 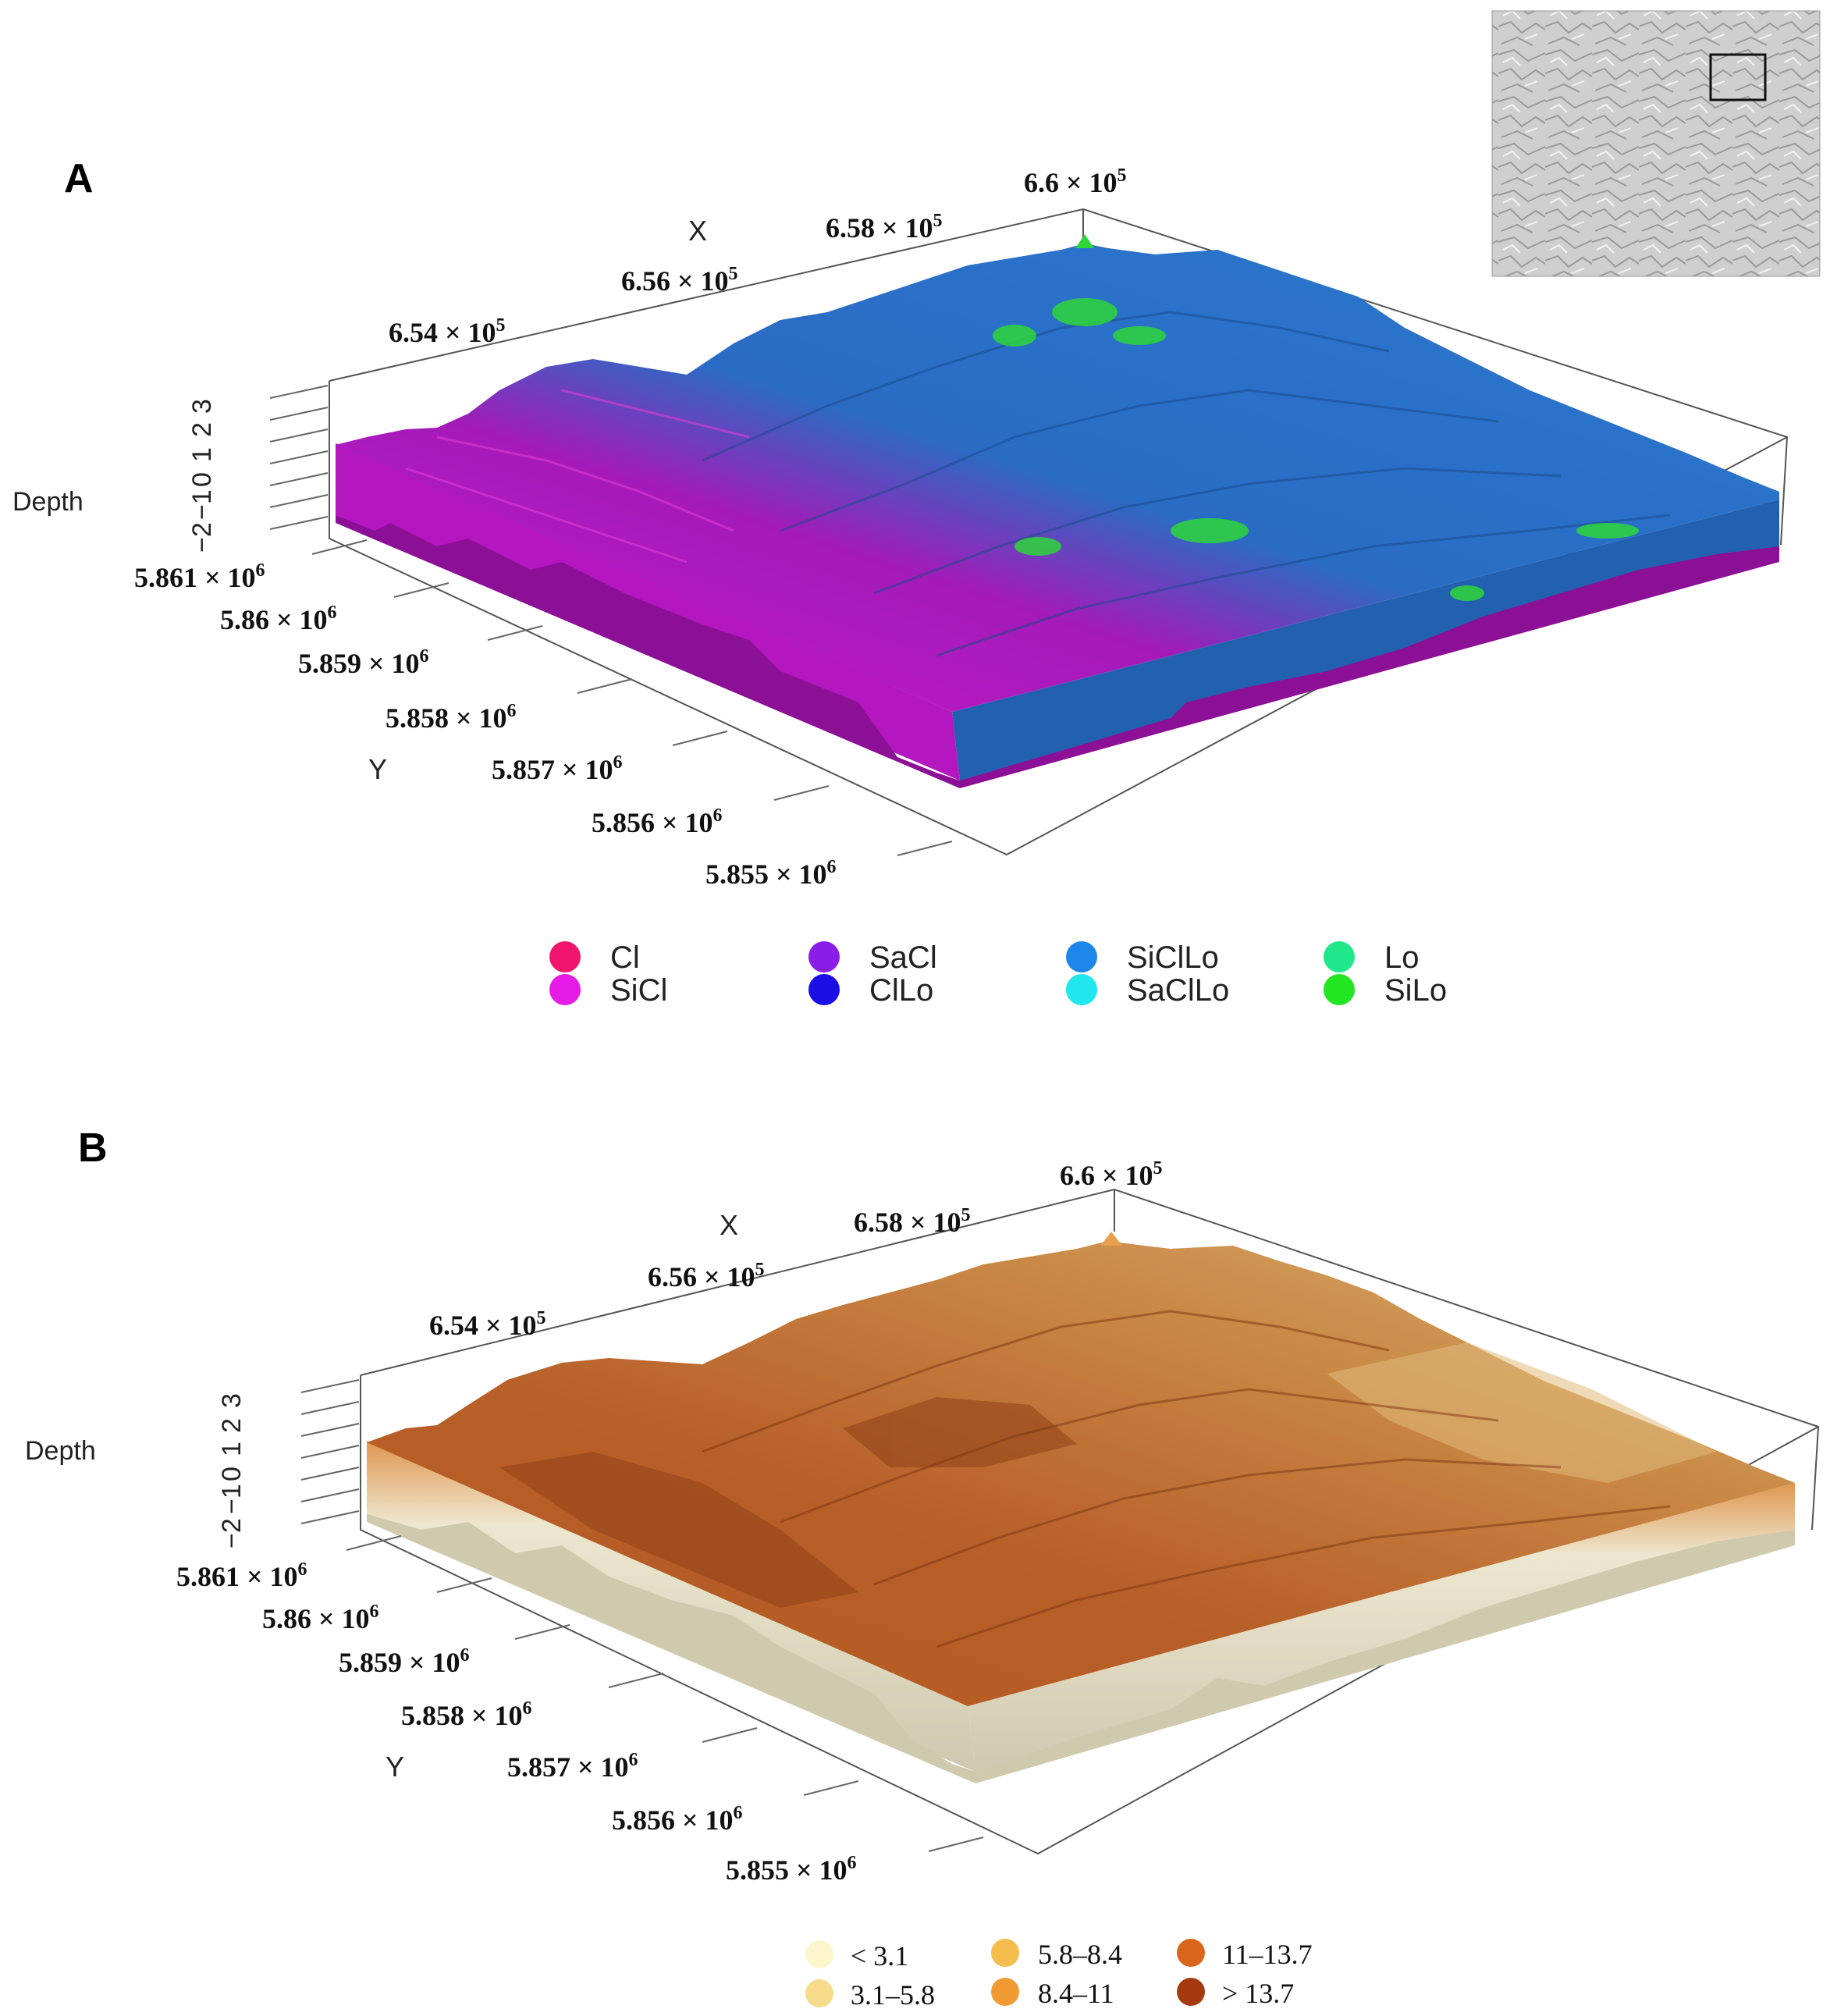 I want to click on panel-a-z-axis-label: Depth, so click(x=48, y=502).